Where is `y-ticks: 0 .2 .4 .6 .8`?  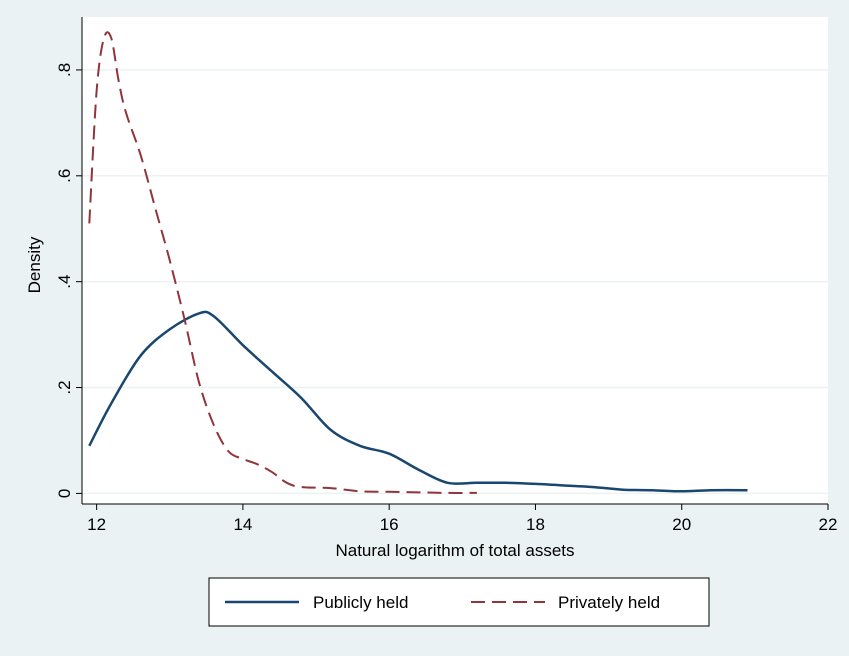 y-ticks: 0 .2 .4 .6 .8 is located at coordinates (68, 280).